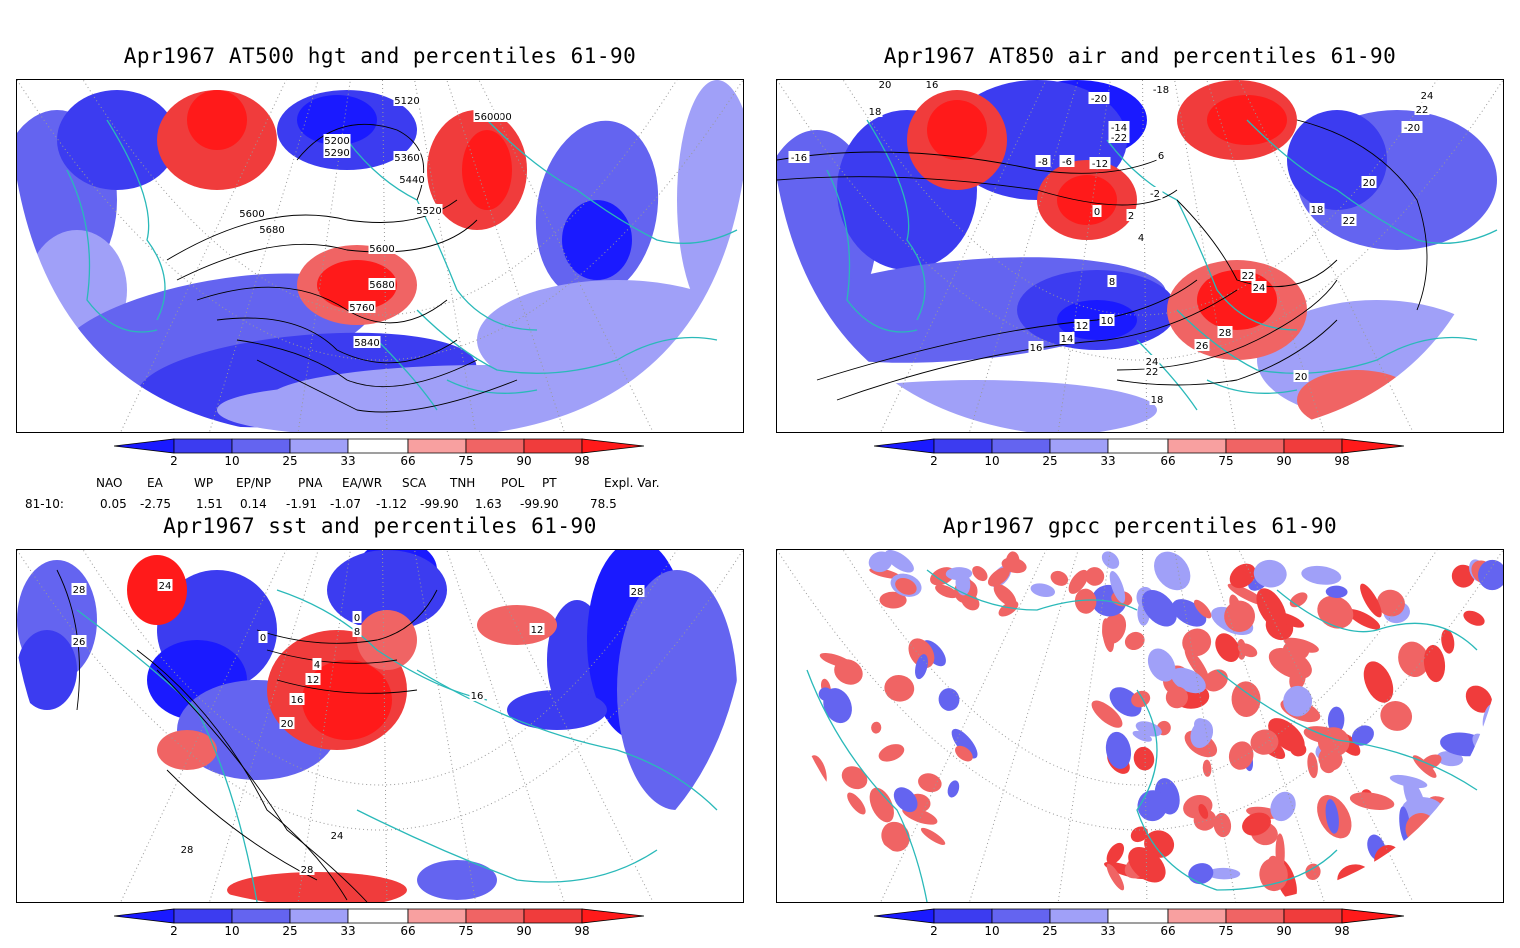 This screenshot has height=948, width=1520. Describe the element at coordinates (271, 230) in the screenshot. I see `contour-label: 5680` at that location.